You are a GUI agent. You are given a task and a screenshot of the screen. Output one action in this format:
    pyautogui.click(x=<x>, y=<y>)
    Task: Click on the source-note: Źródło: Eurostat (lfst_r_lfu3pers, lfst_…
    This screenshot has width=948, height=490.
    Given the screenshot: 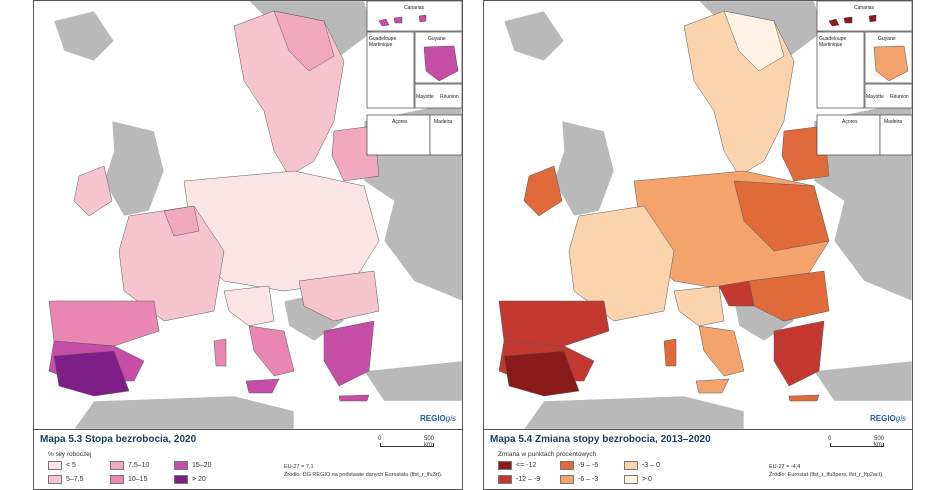 What is the action you would take?
    pyautogui.click(x=826, y=475)
    